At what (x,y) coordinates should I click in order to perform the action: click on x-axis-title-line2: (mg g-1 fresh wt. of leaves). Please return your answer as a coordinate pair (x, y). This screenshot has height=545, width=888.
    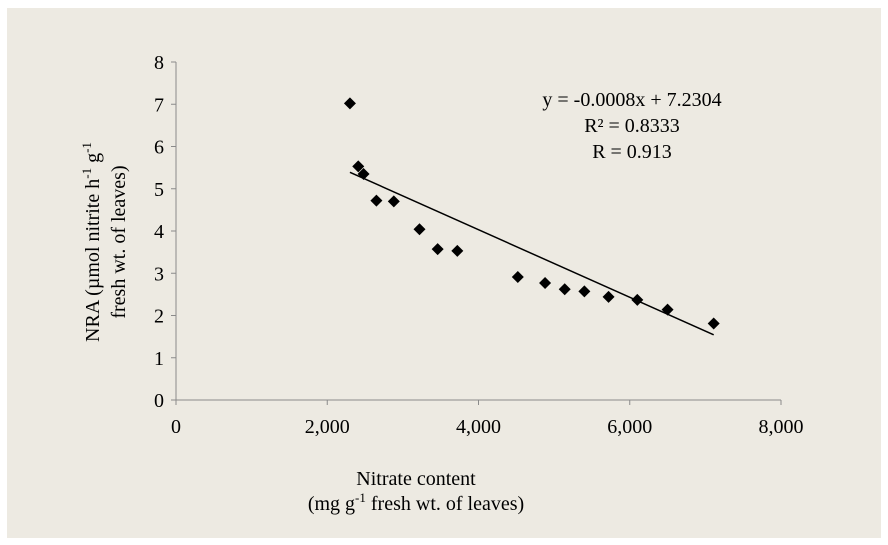
    Looking at the image, I should click on (416, 502).